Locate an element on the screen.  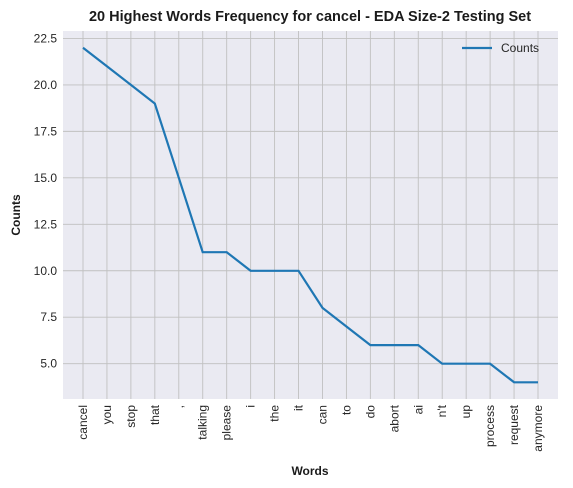
x-tick-label: it is located at coordinates (299, 407).